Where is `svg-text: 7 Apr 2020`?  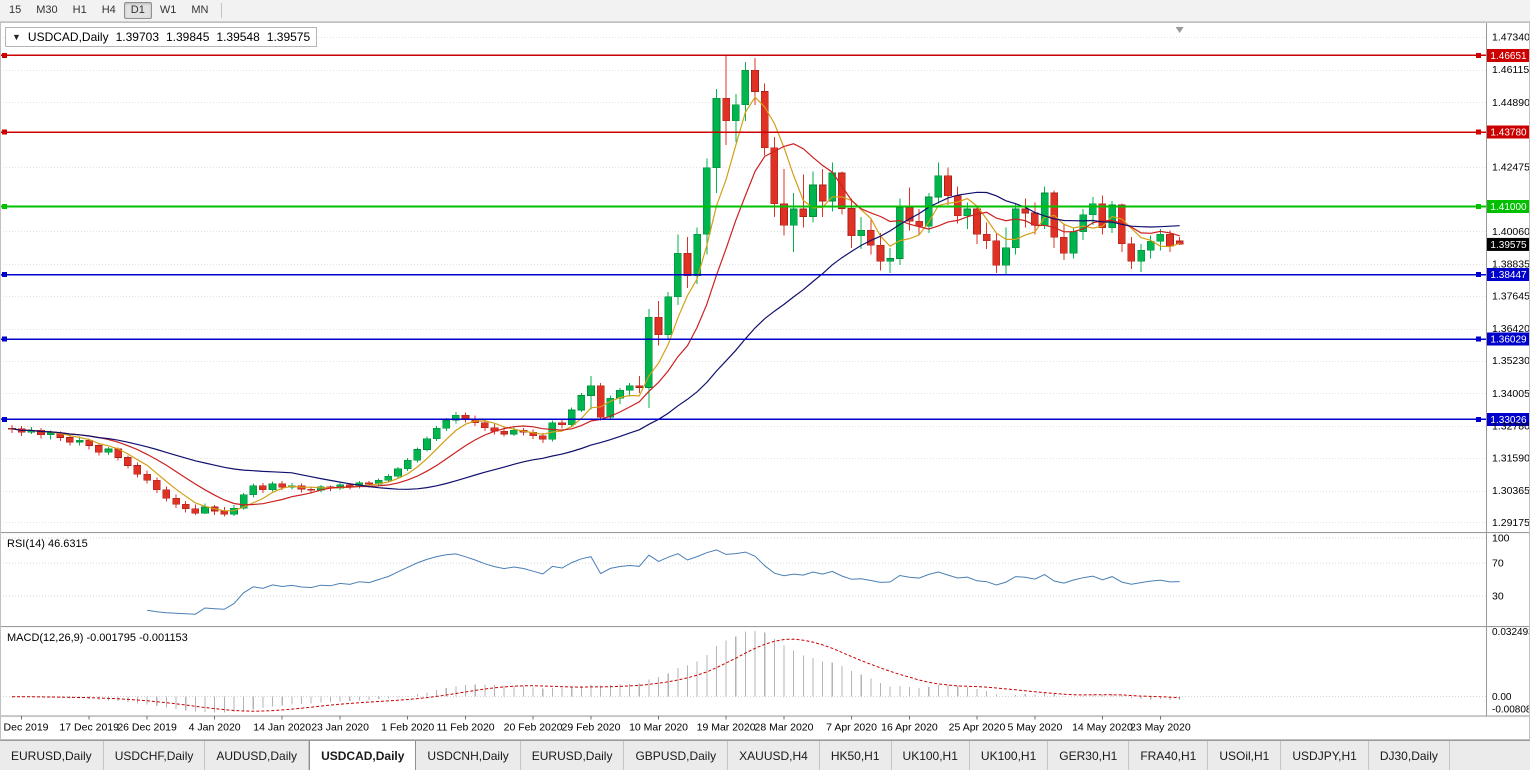 svg-text: 7 Apr 2020 is located at coordinates (851, 728).